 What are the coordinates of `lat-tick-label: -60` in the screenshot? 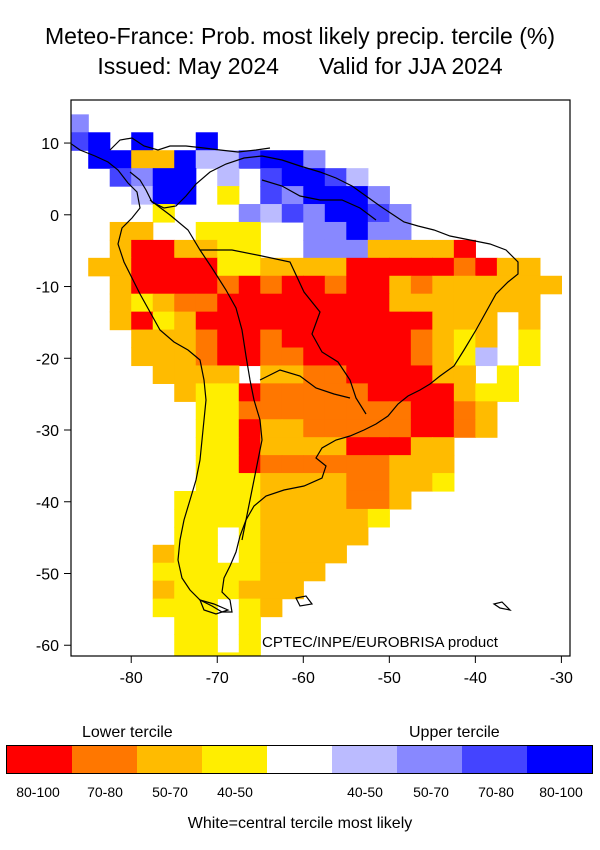 It's located at (47, 646).